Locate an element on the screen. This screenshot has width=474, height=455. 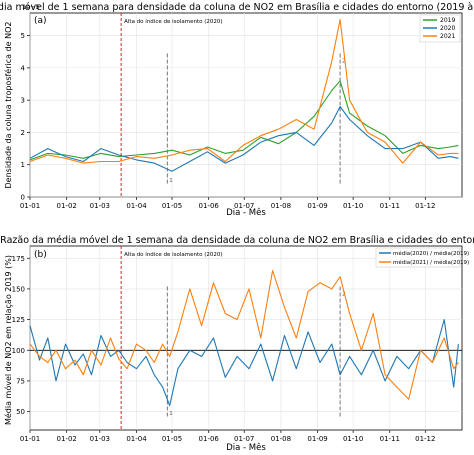
y-tick-label: 3 is located at coordinates (23, 101).